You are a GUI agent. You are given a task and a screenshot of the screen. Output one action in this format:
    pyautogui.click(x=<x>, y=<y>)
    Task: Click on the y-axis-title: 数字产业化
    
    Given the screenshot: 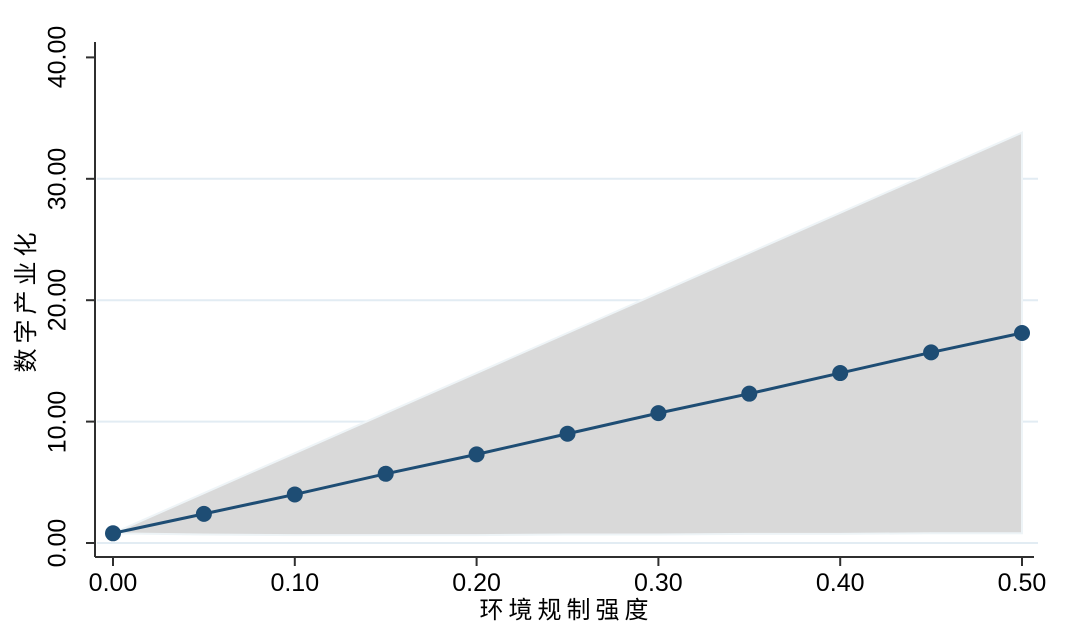 What is the action you would take?
    pyautogui.click(x=26, y=300)
    